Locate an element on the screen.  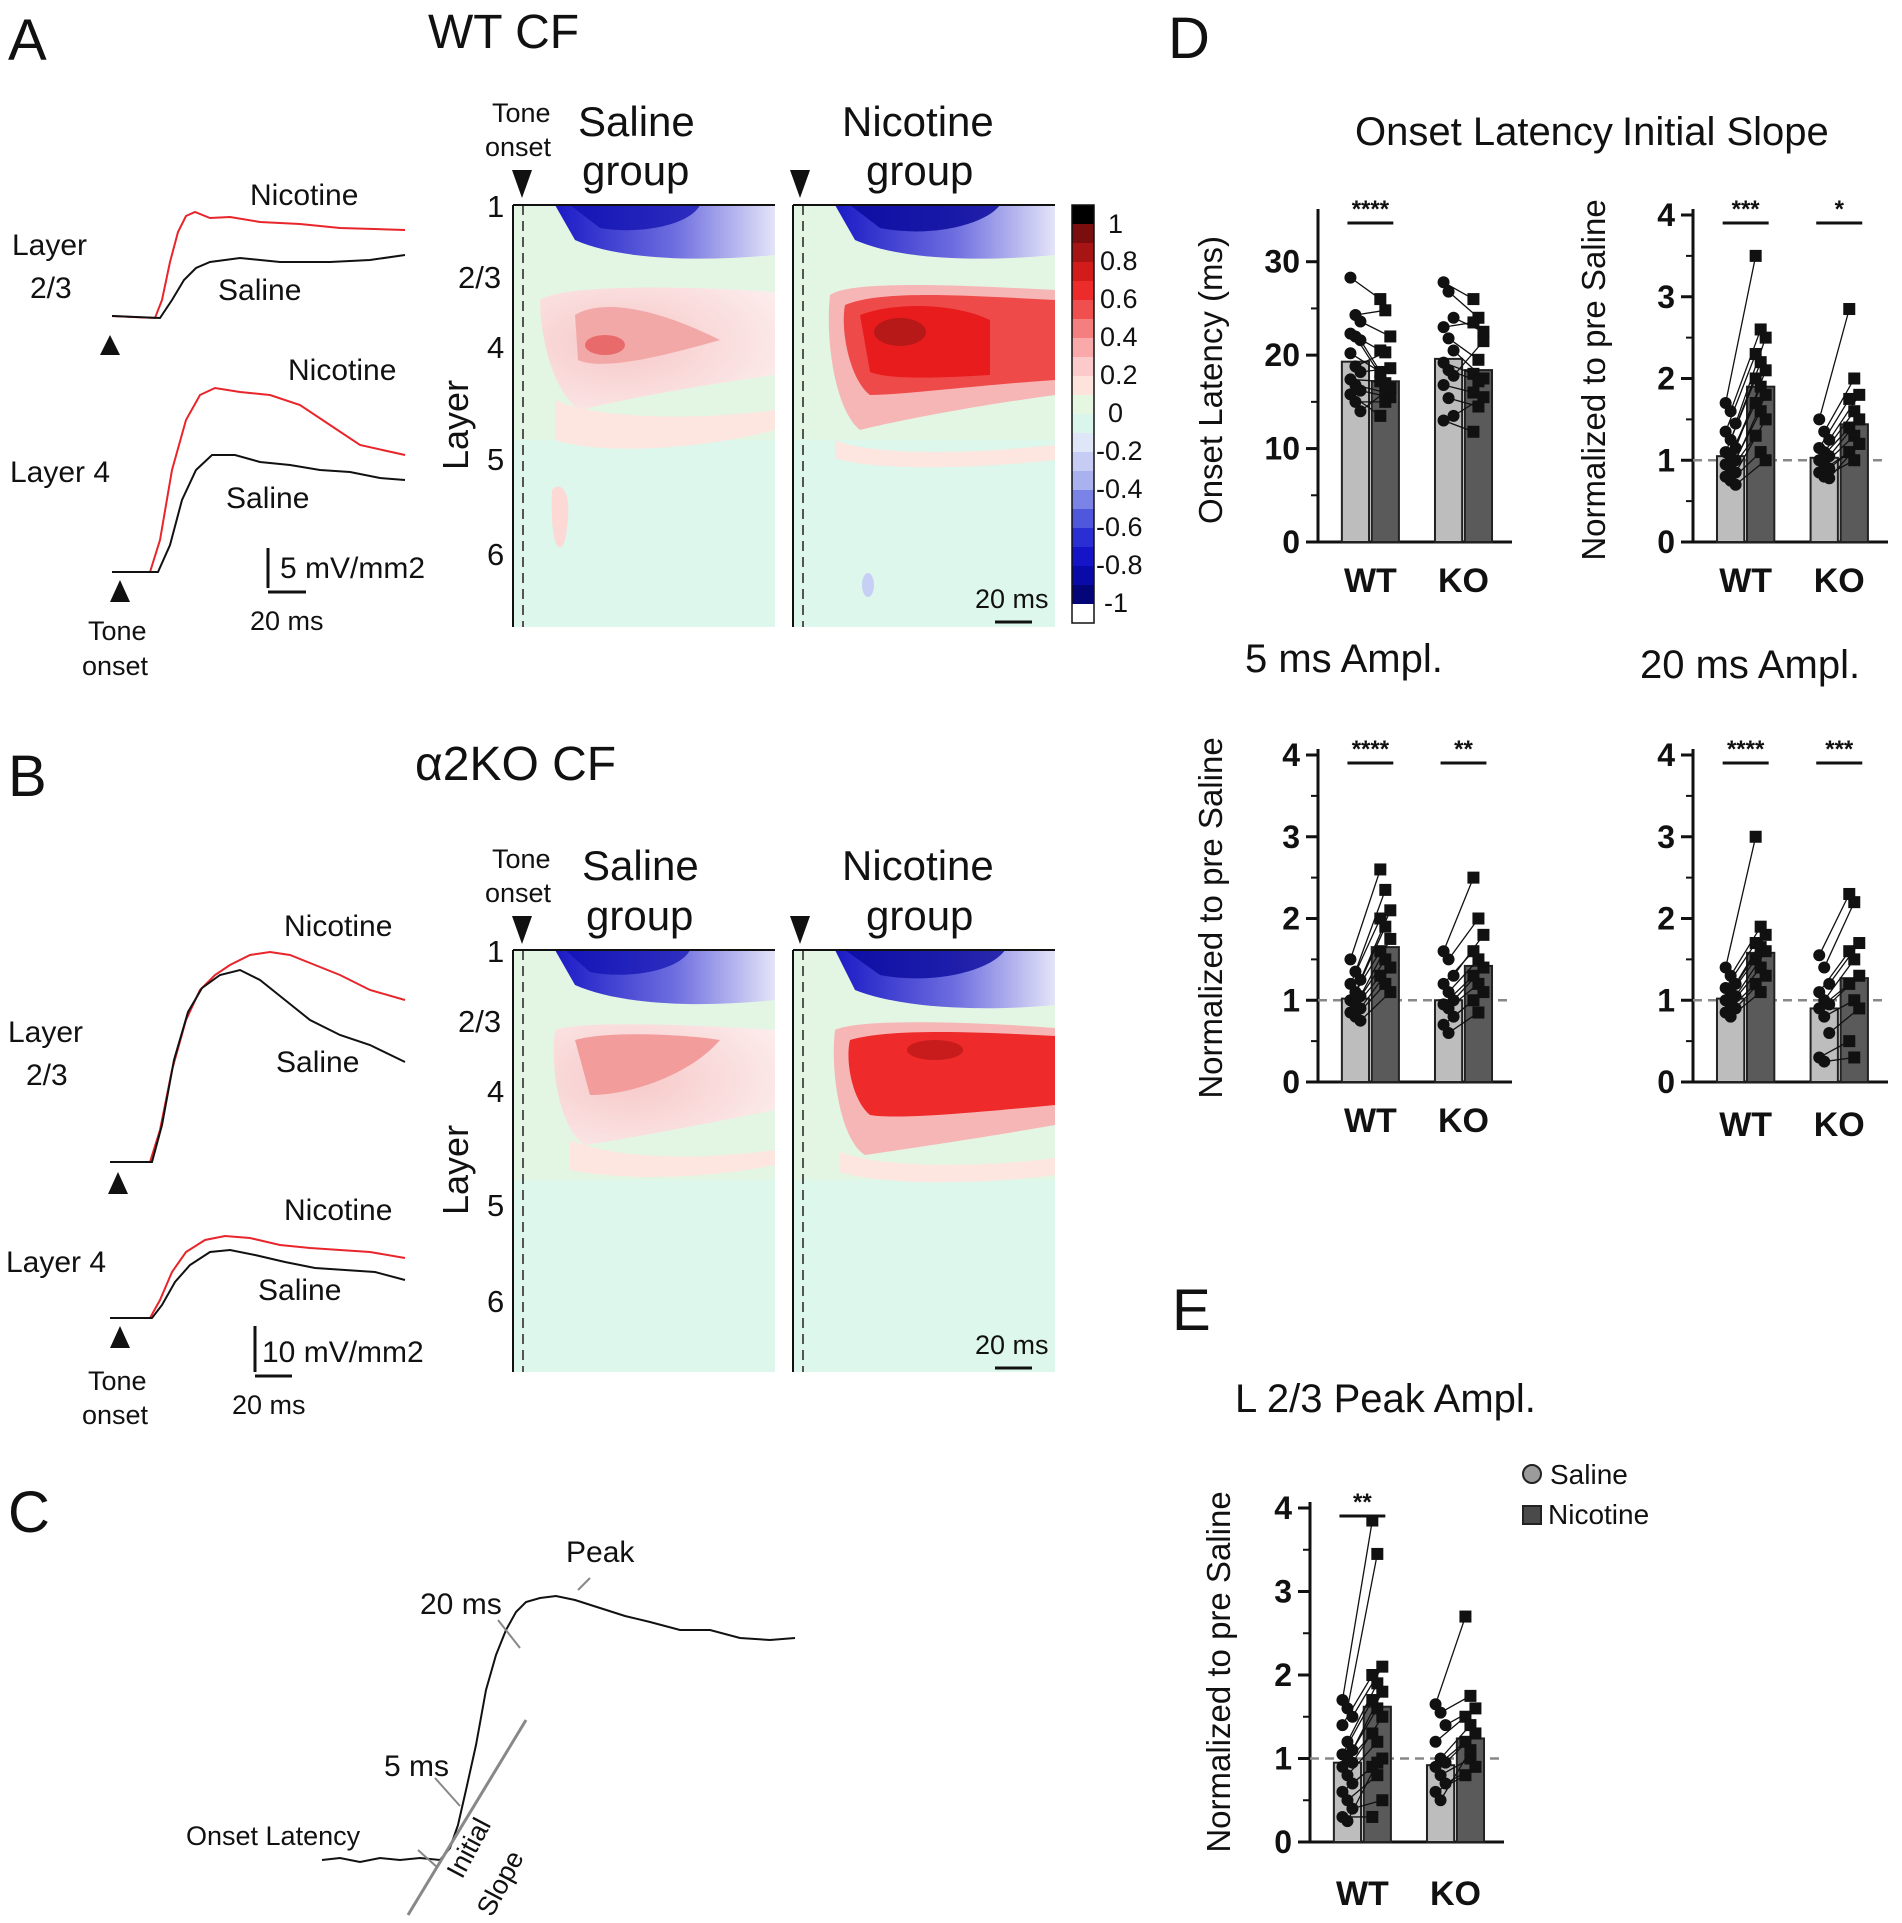
c-example-trace is located at coordinates (558, 1729).